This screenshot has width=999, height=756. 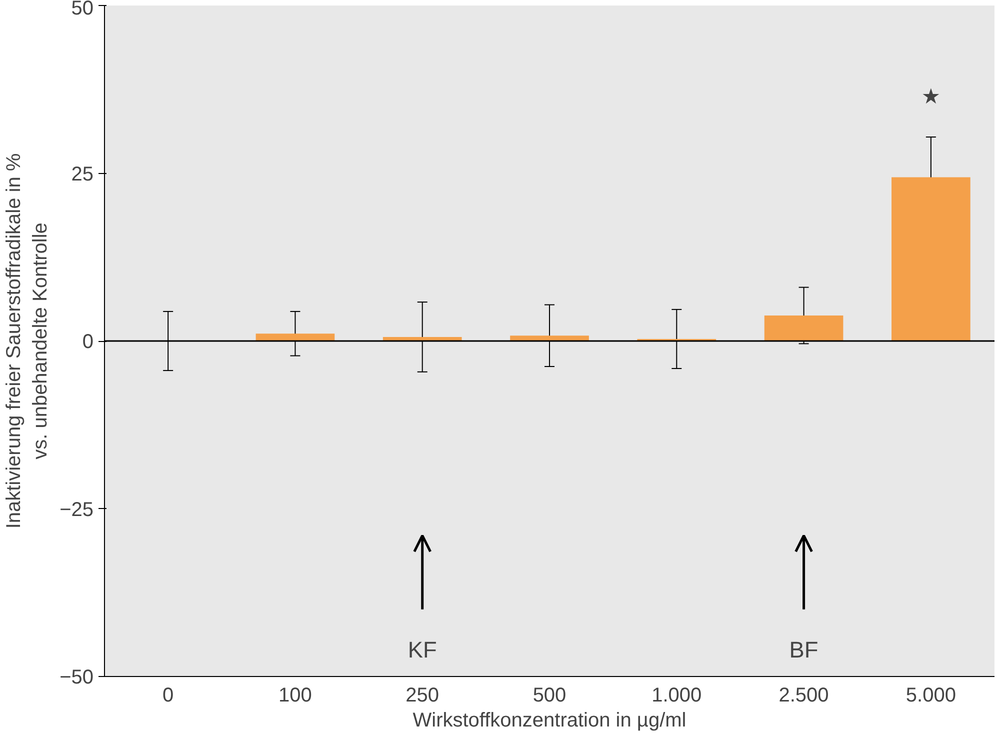 What do you see at coordinates (82, 174) in the screenshot?
I see `y-tick-label: 25` at bounding box center [82, 174].